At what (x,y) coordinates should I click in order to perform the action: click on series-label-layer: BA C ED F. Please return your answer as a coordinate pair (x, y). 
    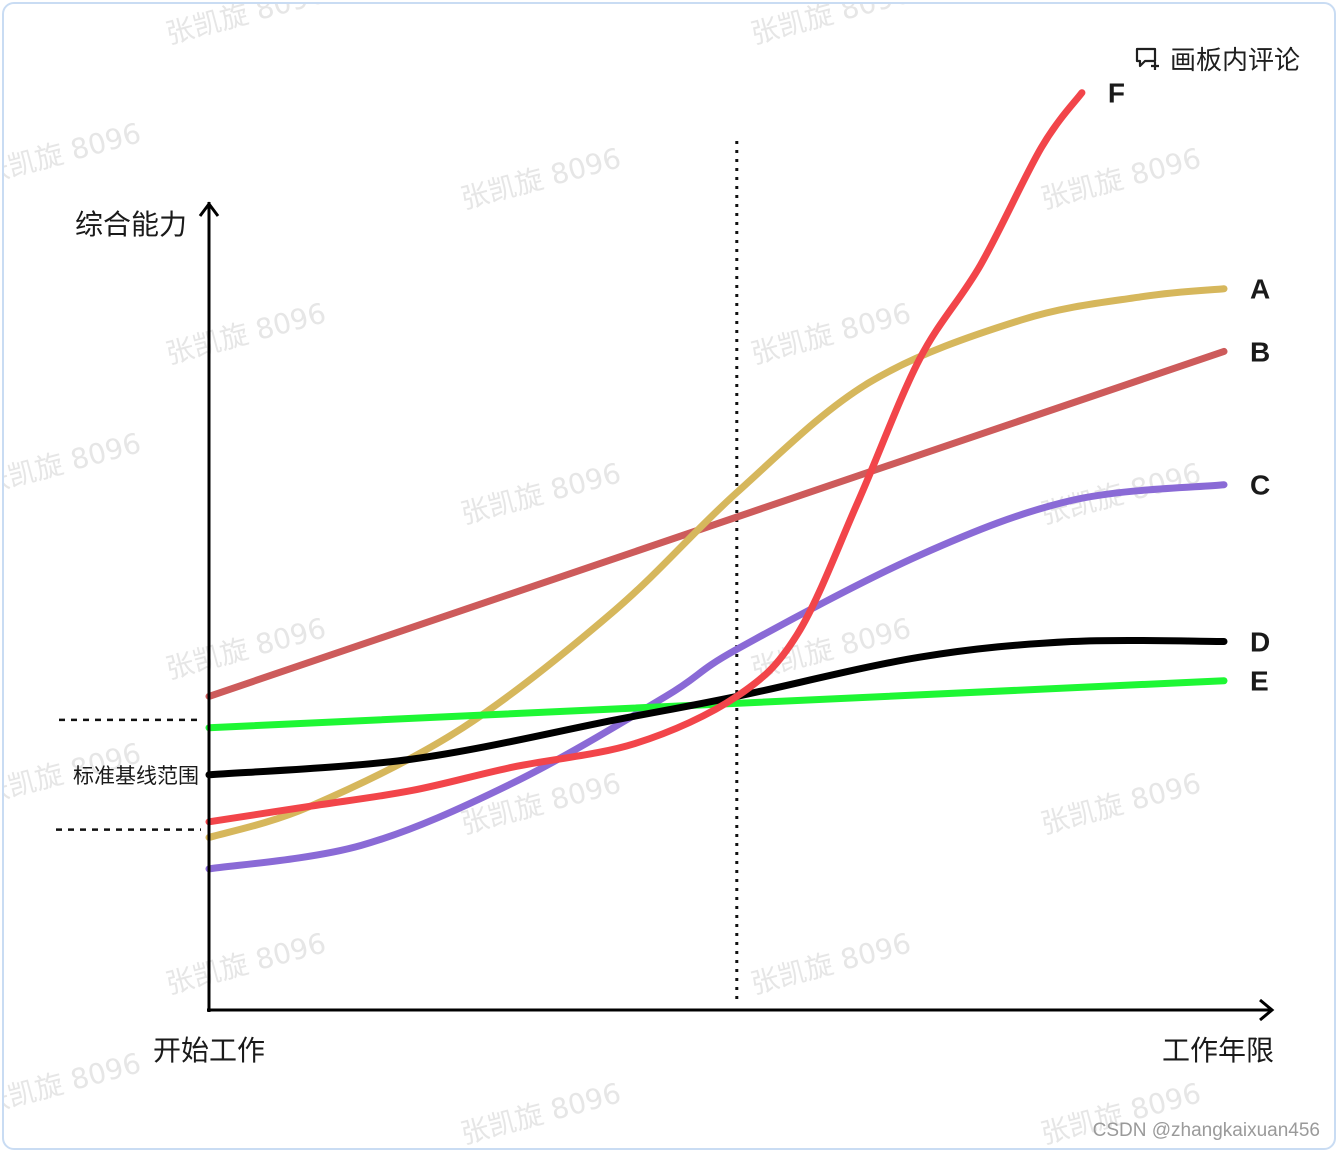
    Looking at the image, I should click on (1189, 387).